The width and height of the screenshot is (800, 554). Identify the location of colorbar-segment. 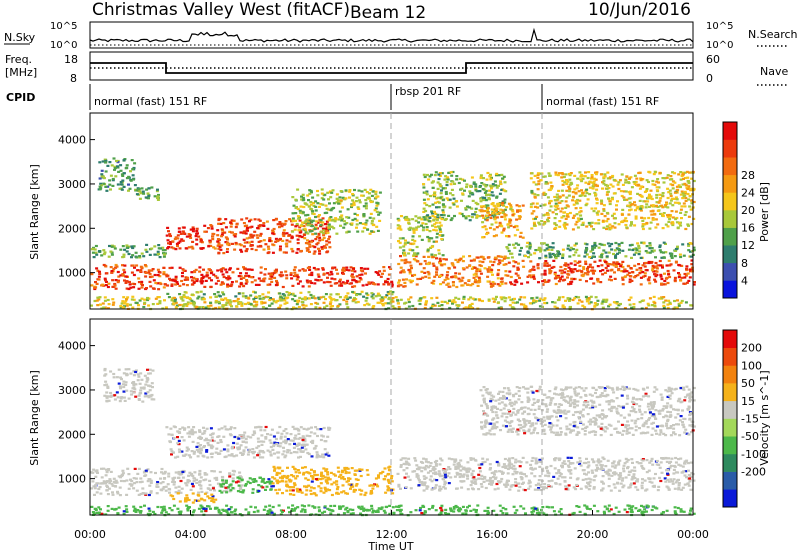
(730, 148).